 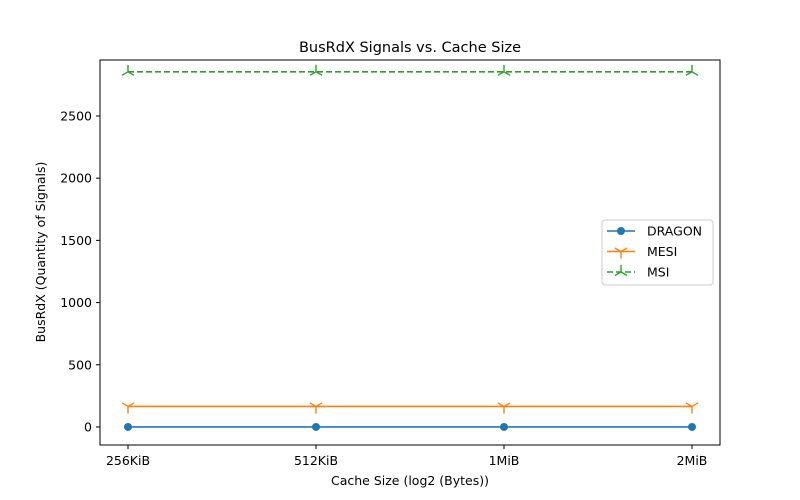 What do you see at coordinates (410, 480) in the screenshot?
I see `x-axis-label: Cache Size (log2 (Bytes))` at bounding box center [410, 480].